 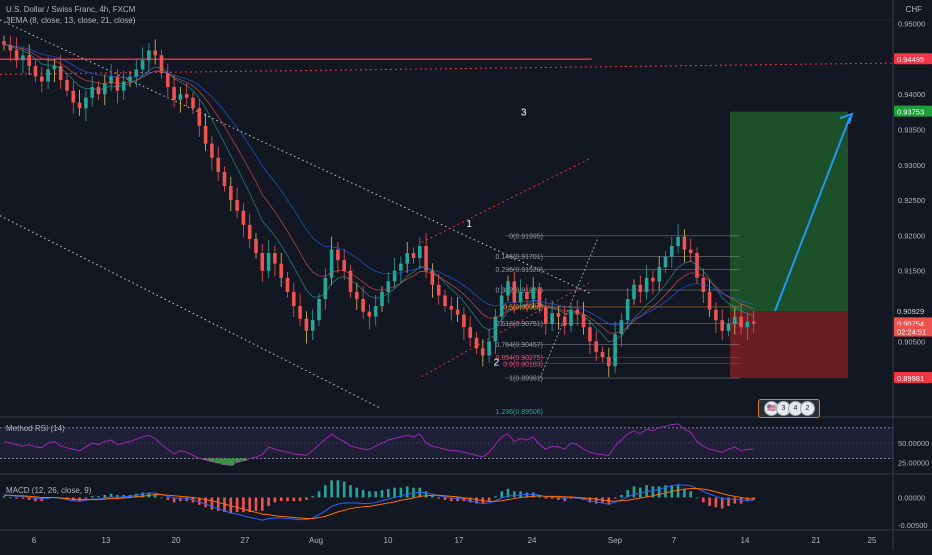 What do you see at coordinates (807, 408) in the screenshot?
I see `event-bubble-count: 2` at bounding box center [807, 408].